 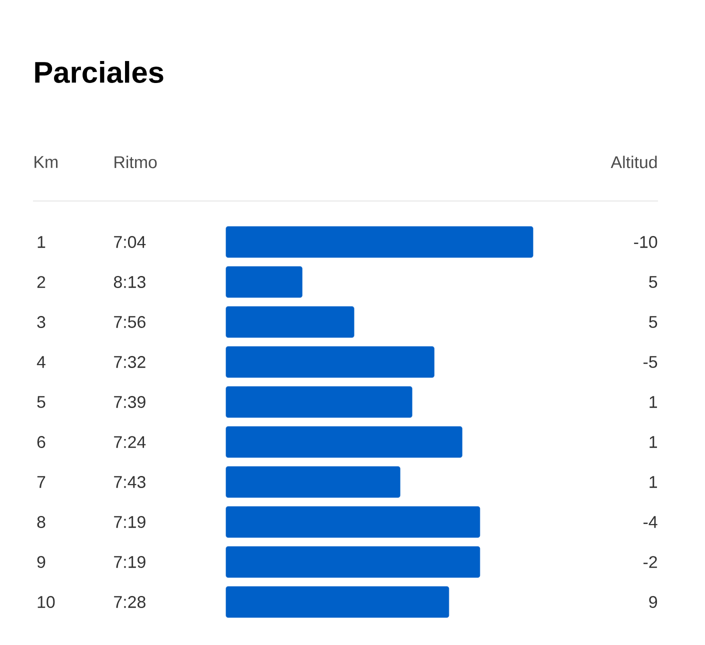 I want to click on text: -2, so click(x=650, y=562).